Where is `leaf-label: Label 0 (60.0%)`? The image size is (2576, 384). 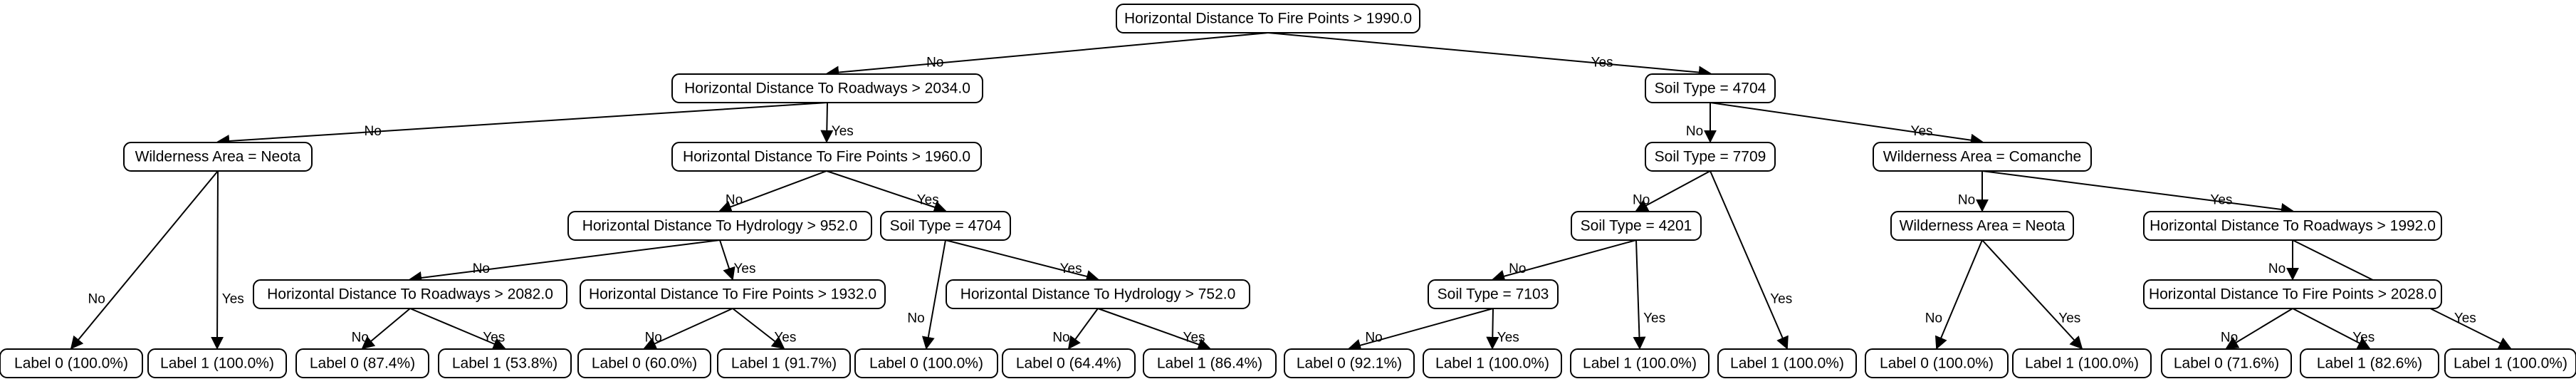
leaf-label: Label 0 (60.0%) is located at coordinates (644, 364).